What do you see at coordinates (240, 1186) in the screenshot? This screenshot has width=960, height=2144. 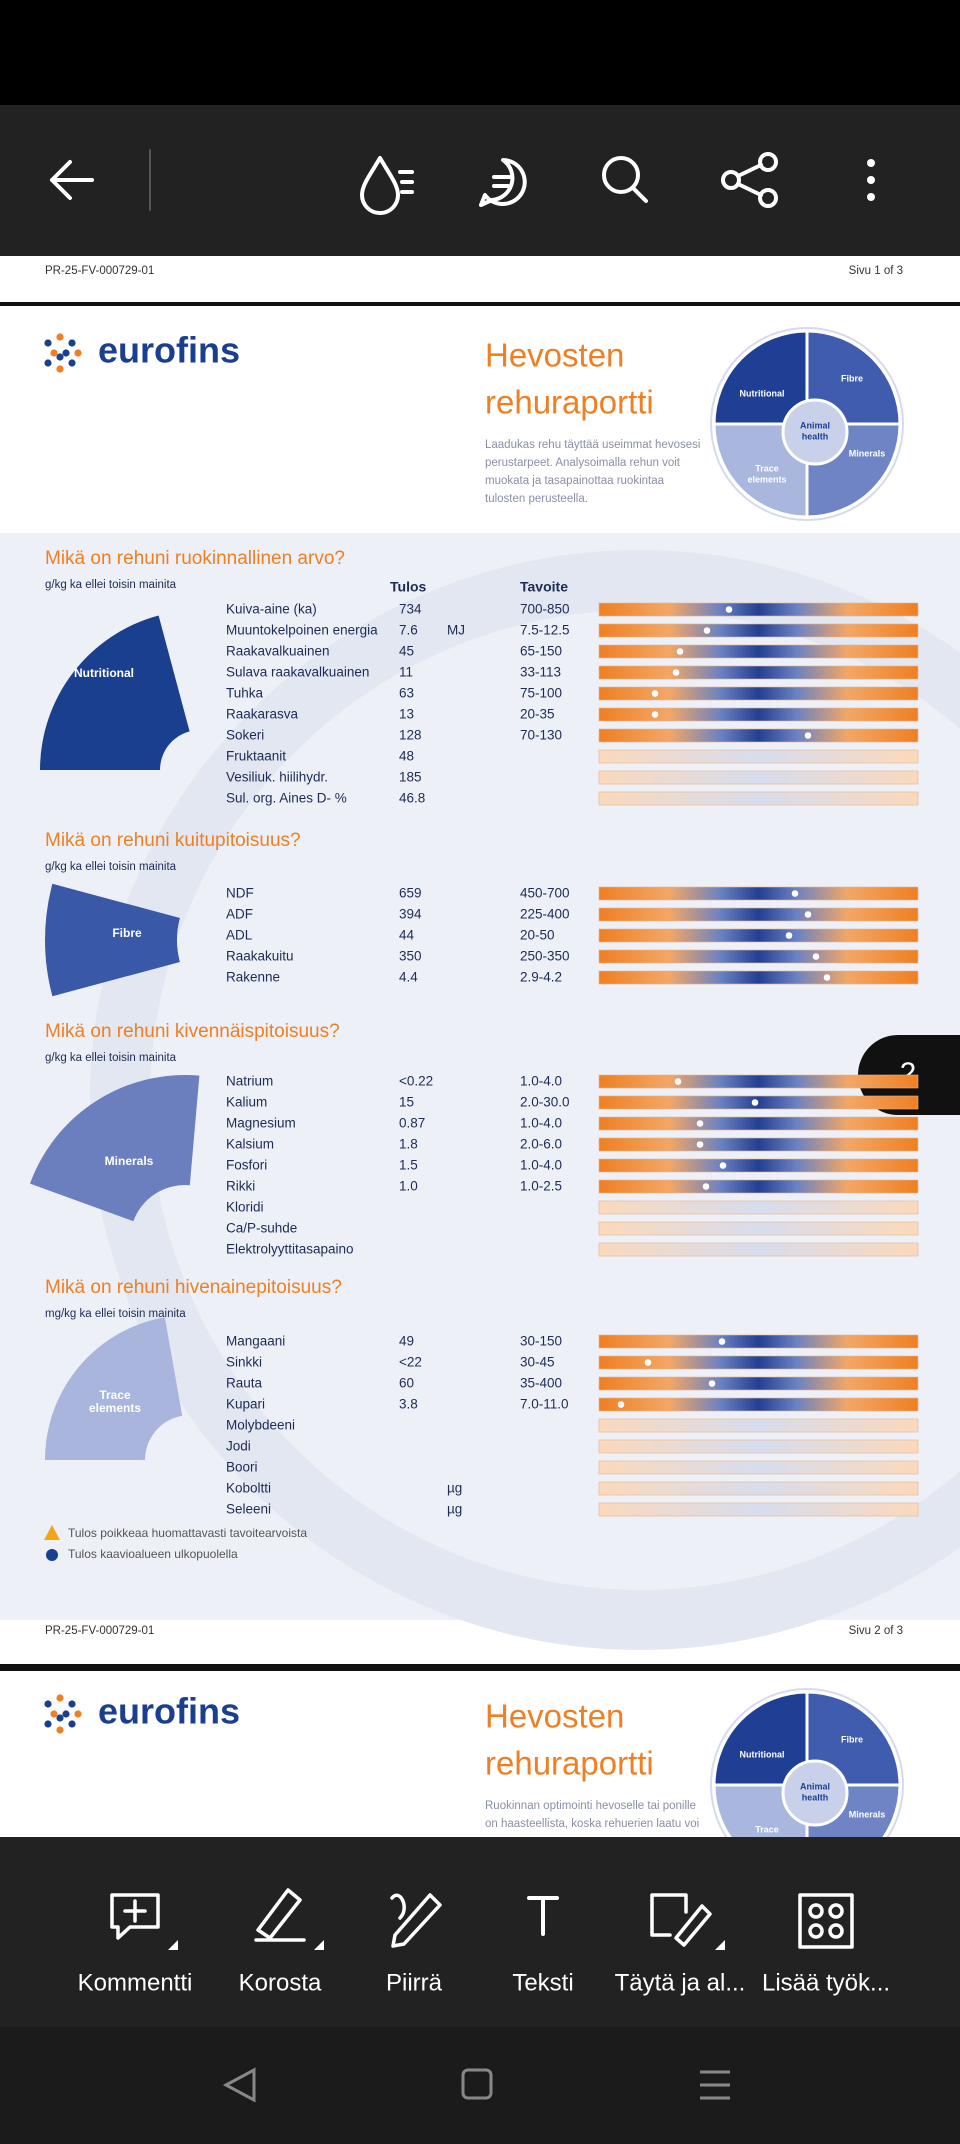 I see `parameter-name: Rikki` at bounding box center [240, 1186].